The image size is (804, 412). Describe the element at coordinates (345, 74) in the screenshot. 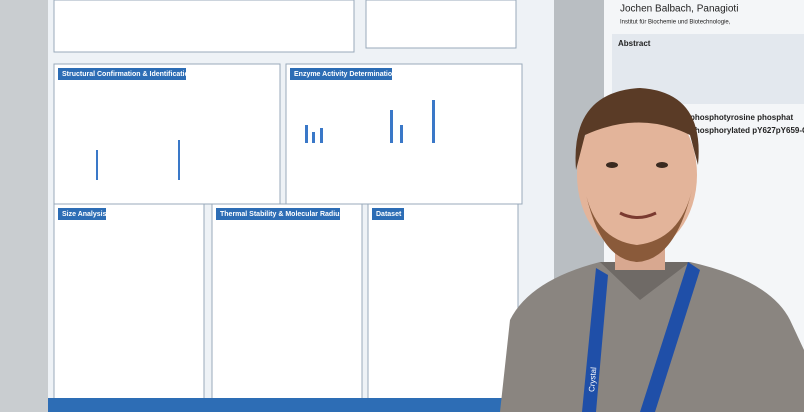

I see `section-header: Enzyme Activity Determination` at that location.